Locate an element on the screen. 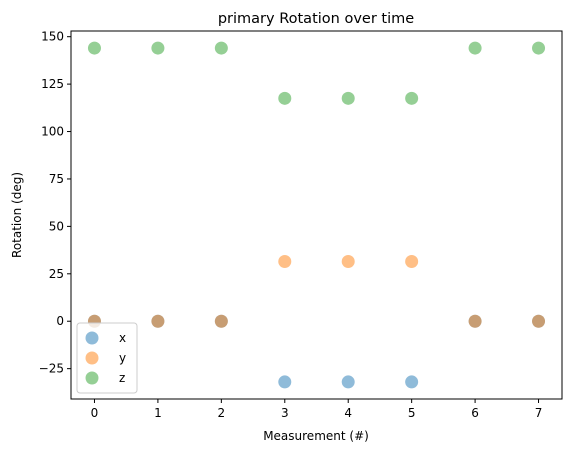 This screenshot has height=457, width=574. y-tick-label: 100 is located at coordinates (52, 132).